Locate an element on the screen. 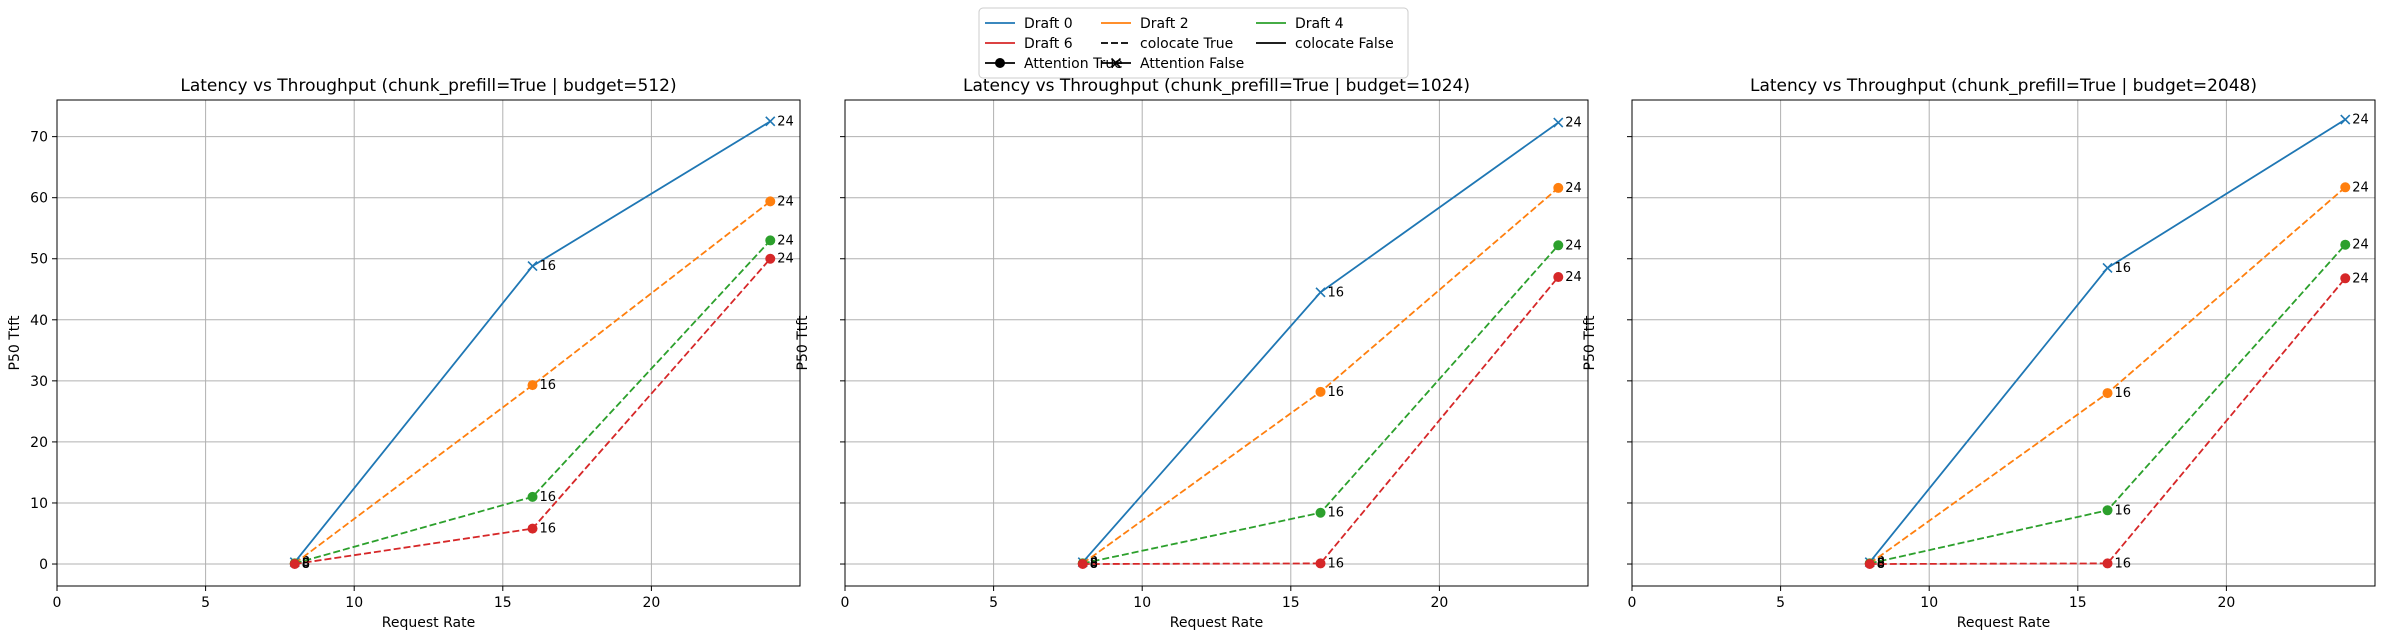 The width and height of the screenshot is (2385, 640). x-tick-label: 20 is located at coordinates (2226, 603).